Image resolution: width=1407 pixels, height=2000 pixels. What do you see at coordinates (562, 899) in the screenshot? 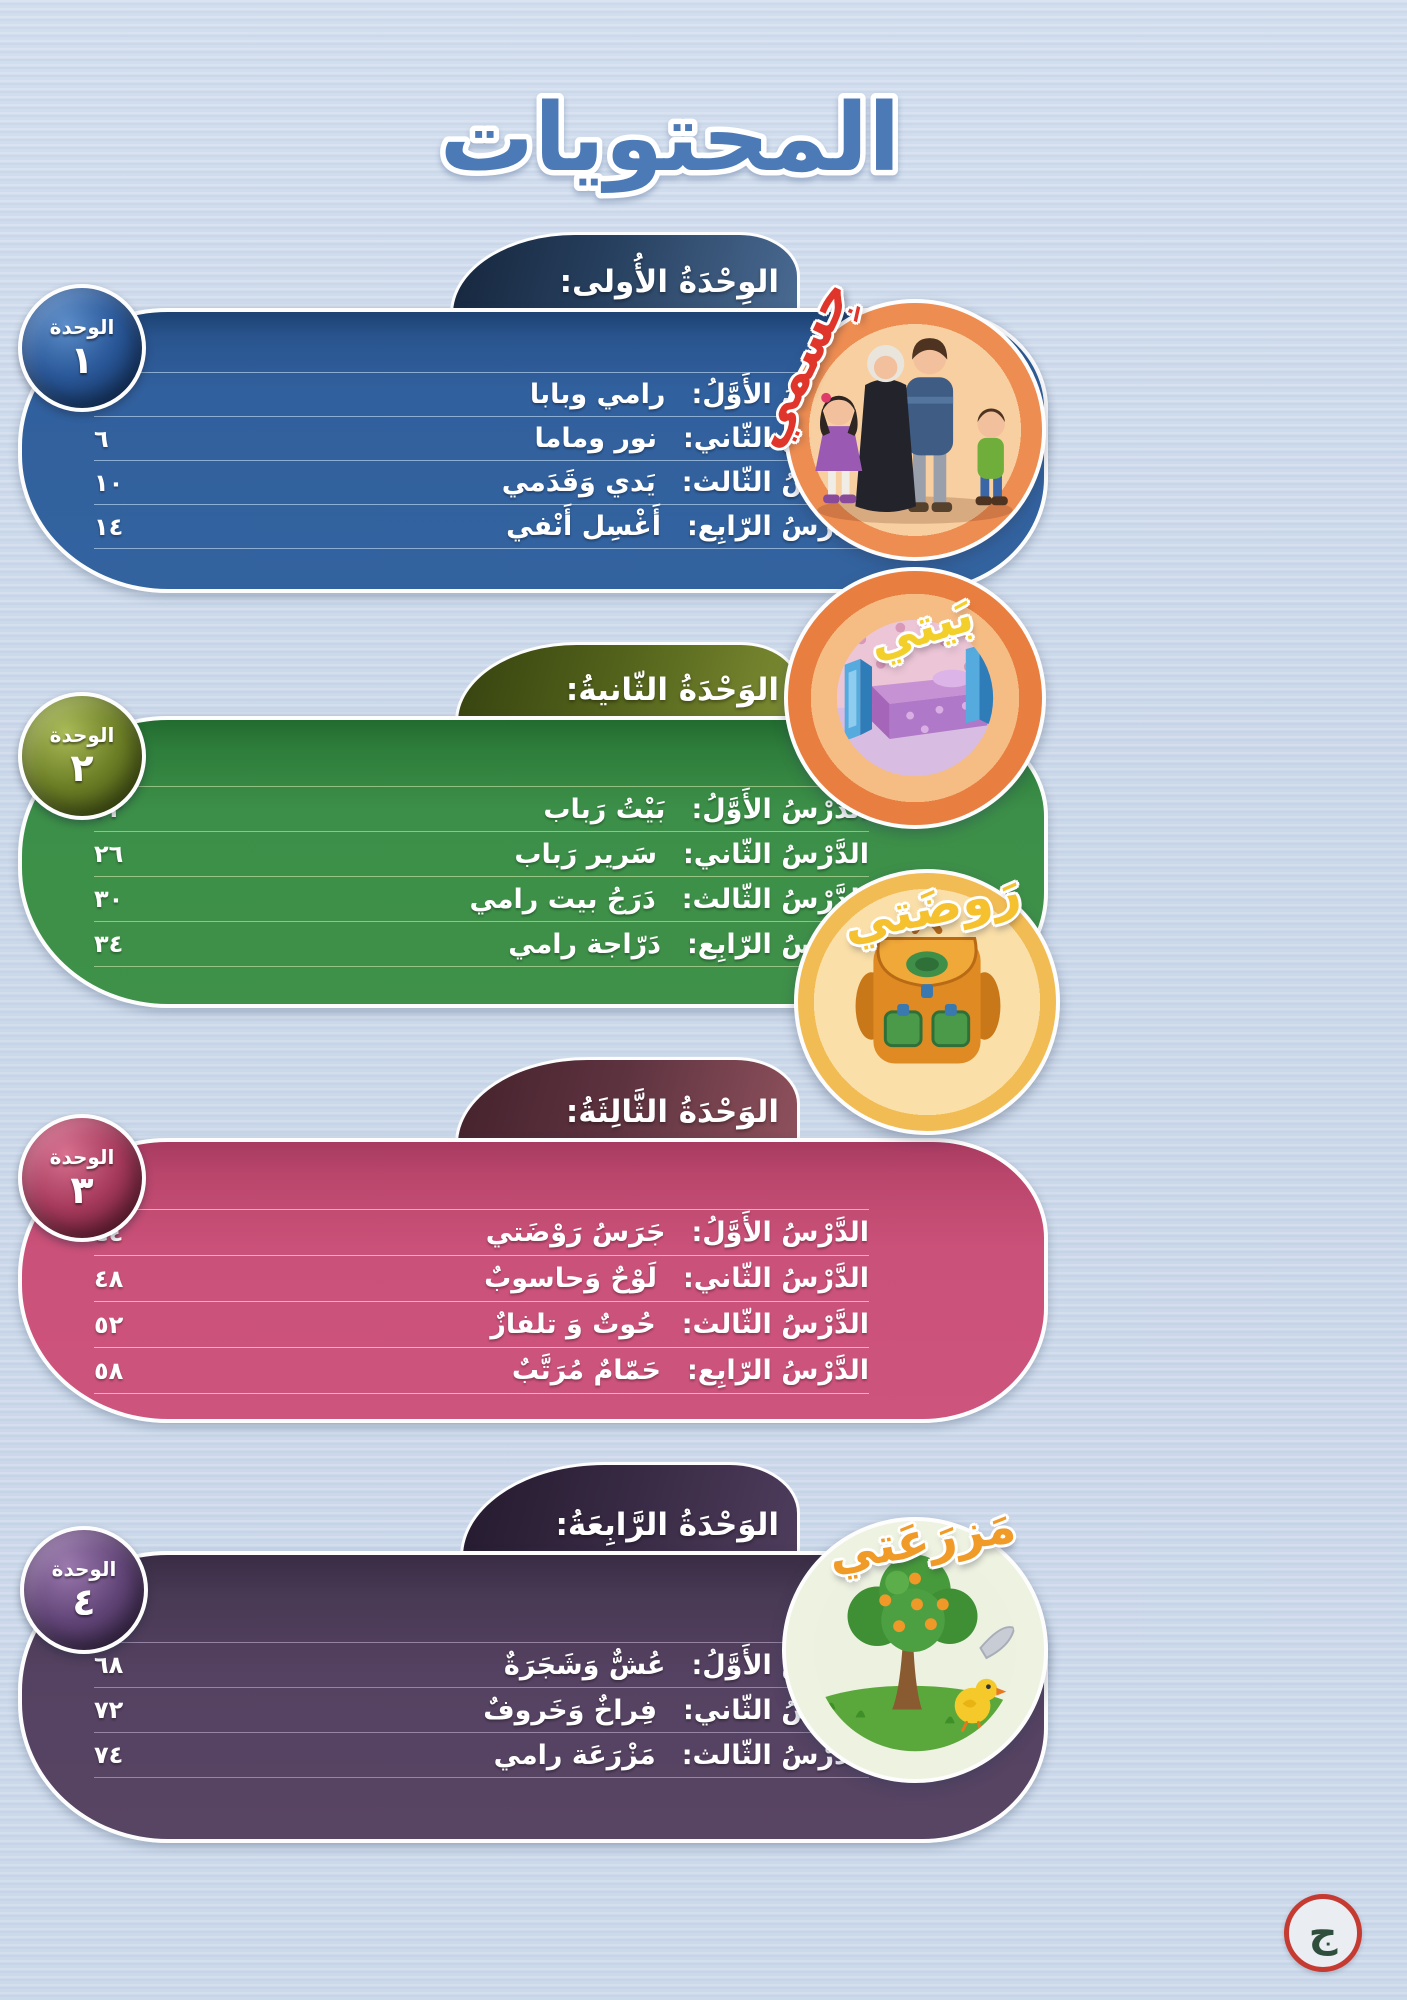
I see `lesson-title: دَرَجُ بيت رامي` at bounding box center [562, 899].